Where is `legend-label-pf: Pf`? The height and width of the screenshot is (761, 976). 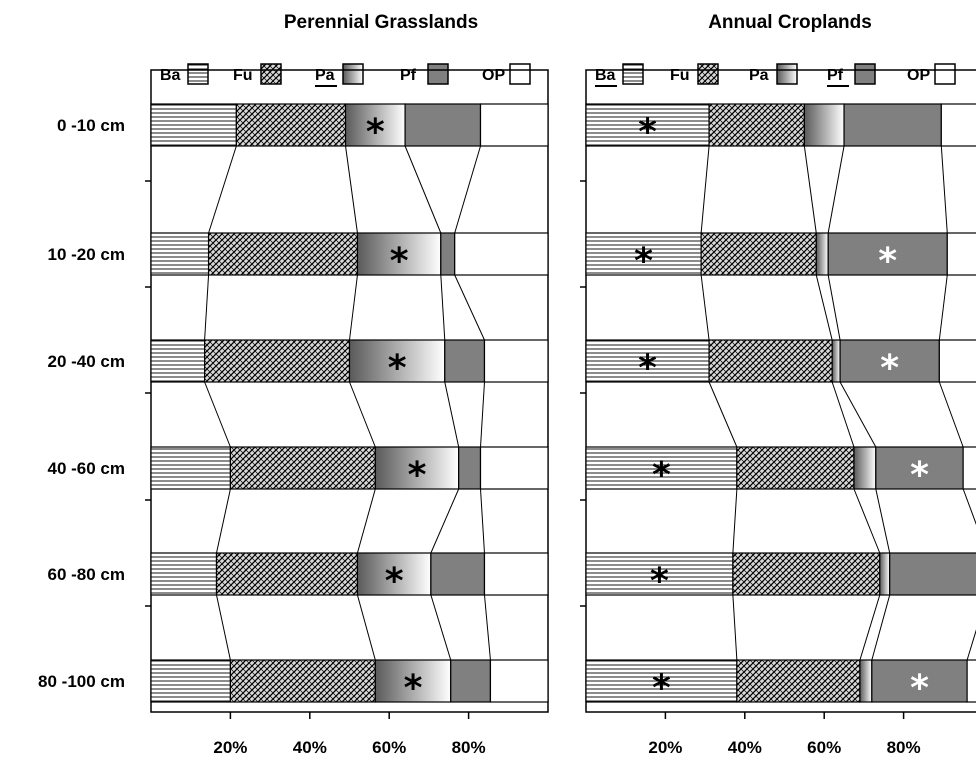
legend-label-pf: Pf is located at coordinates (408, 75).